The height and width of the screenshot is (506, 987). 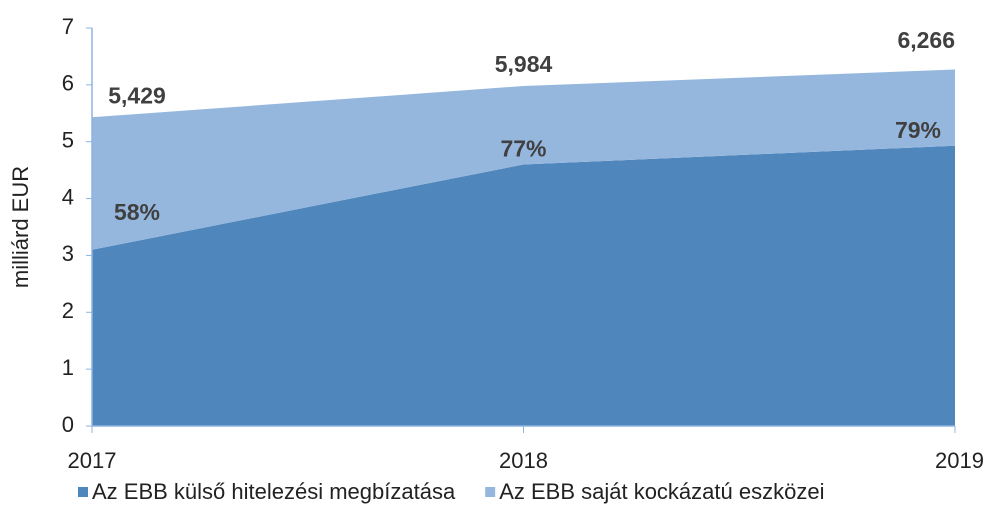 What do you see at coordinates (92, 460) in the screenshot?
I see `x-tick-label: 2017` at bounding box center [92, 460].